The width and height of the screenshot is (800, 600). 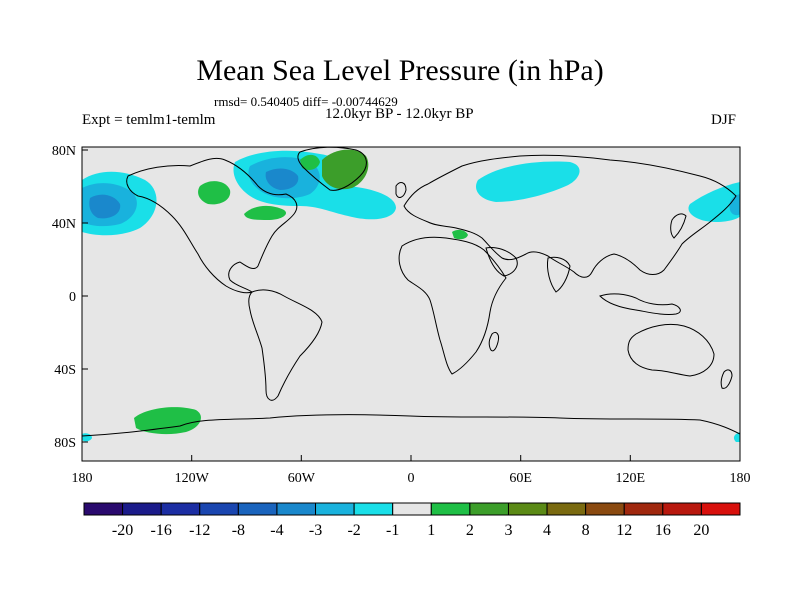 What do you see at coordinates (332, 169) in the screenshot?
I see `coastline-greenland` at bounding box center [332, 169].